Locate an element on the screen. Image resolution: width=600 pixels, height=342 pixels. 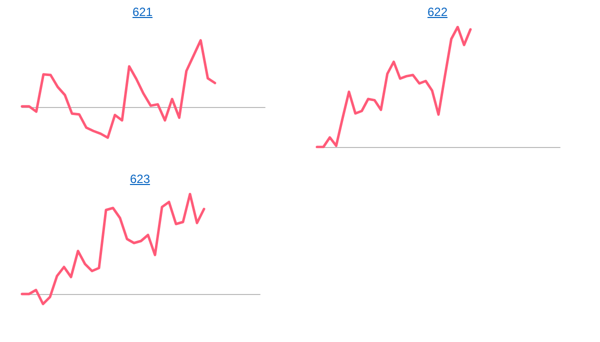
chart-title: 622 is located at coordinates (437, 12).